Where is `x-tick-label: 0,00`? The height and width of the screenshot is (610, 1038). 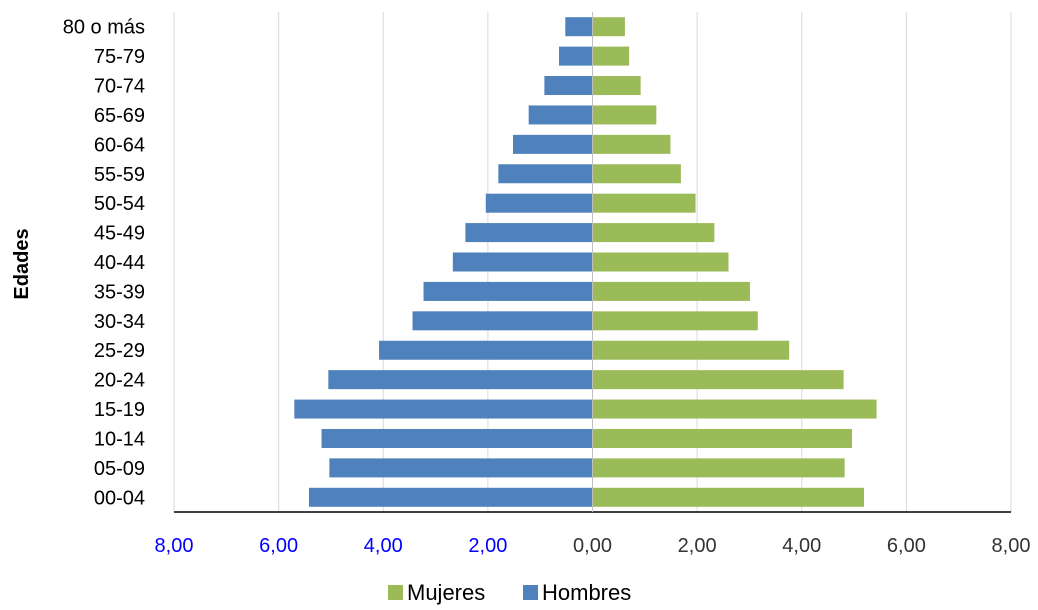 x-tick-label: 0,00 is located at coordinates (592, 546).